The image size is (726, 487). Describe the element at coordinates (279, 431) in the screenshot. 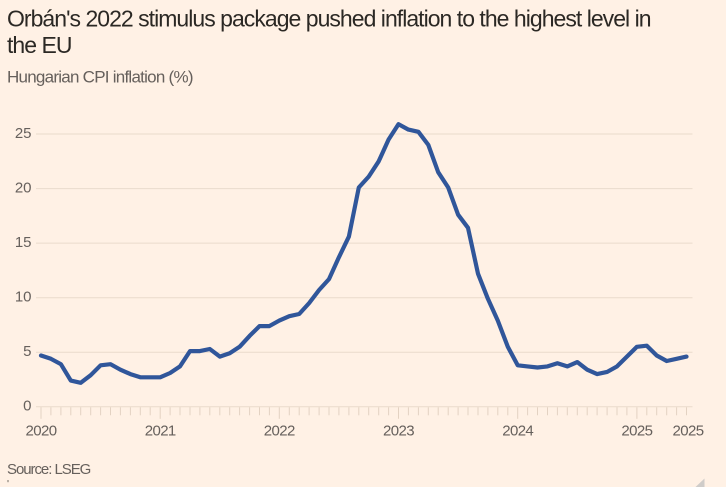

I see `svg-text: 2022` at that location.